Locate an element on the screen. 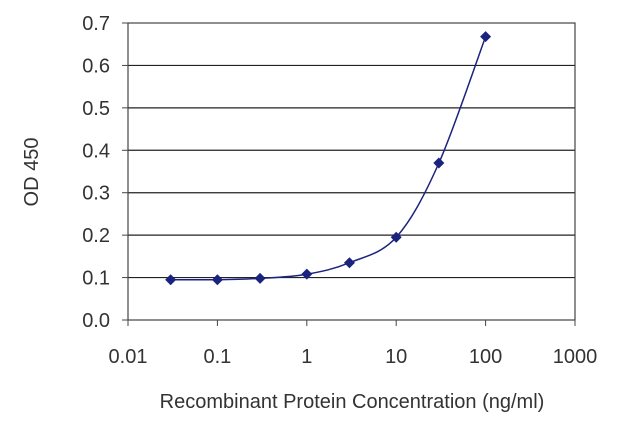 The height and width of the screenshot is (427, 640). y-tick-label: 0.3 is located at coordinates (96, 194).